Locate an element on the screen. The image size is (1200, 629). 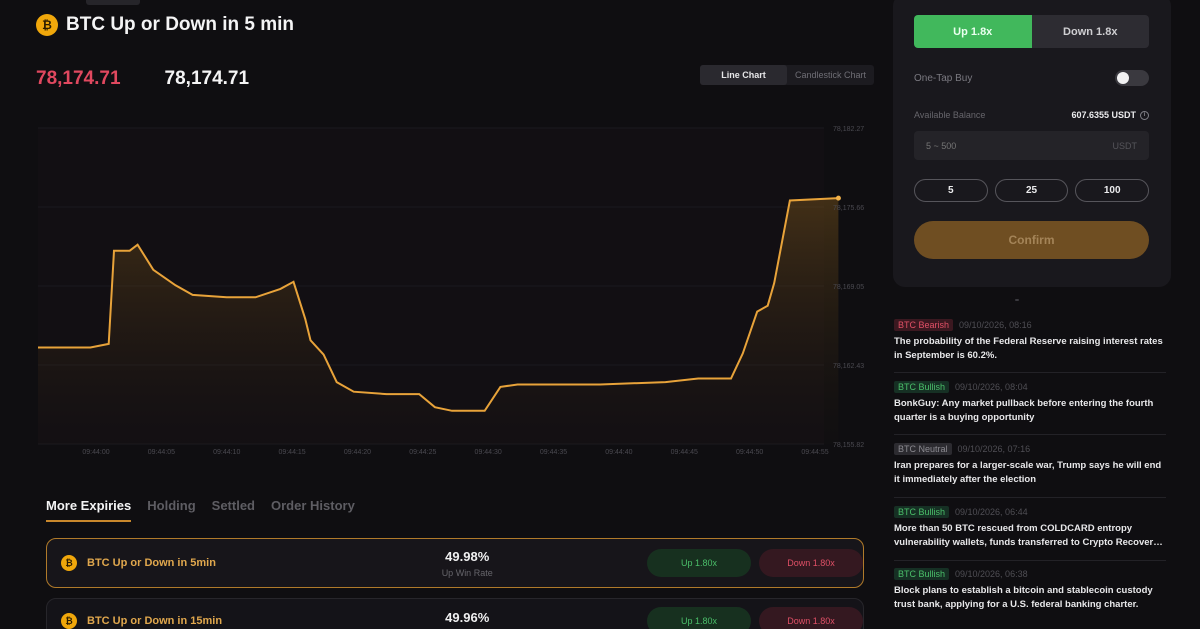
y-tick-label: 78,175.66 is located at coordinates (848, 208).